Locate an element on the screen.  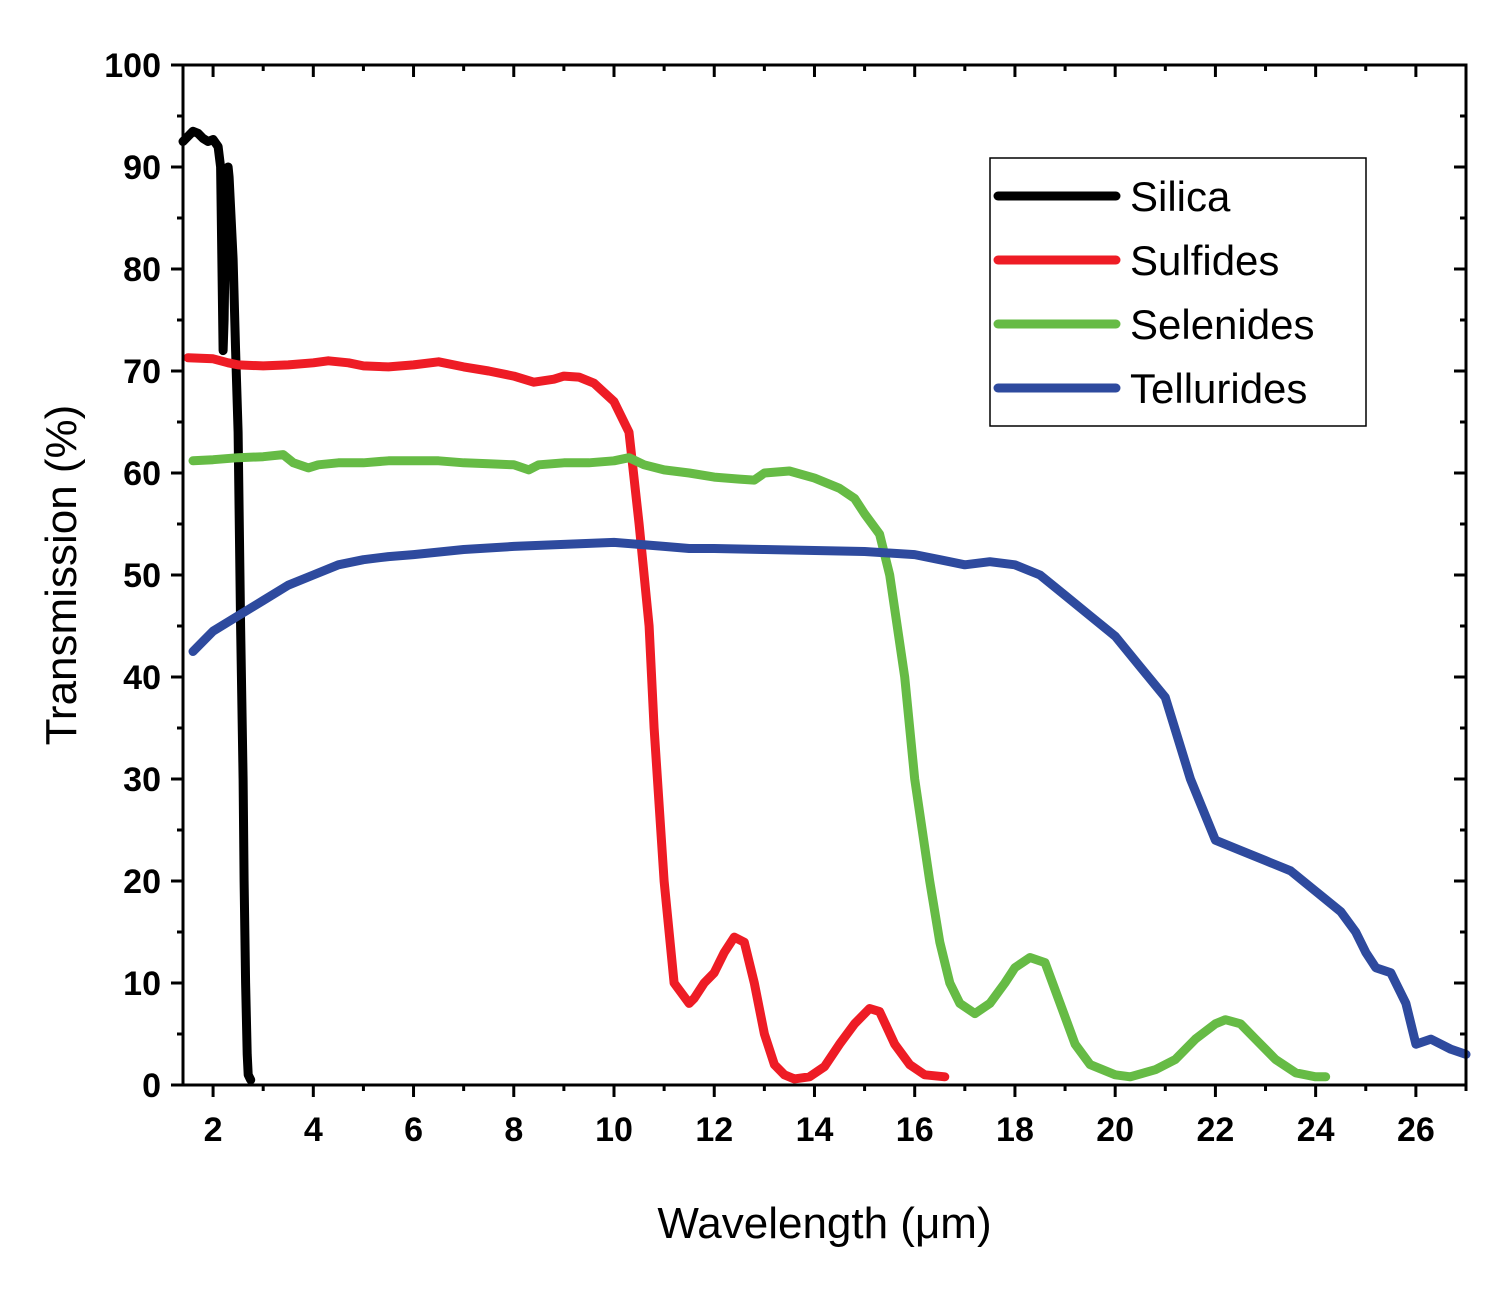
y-tick-label: 90 is located at coordinates (142, 168).